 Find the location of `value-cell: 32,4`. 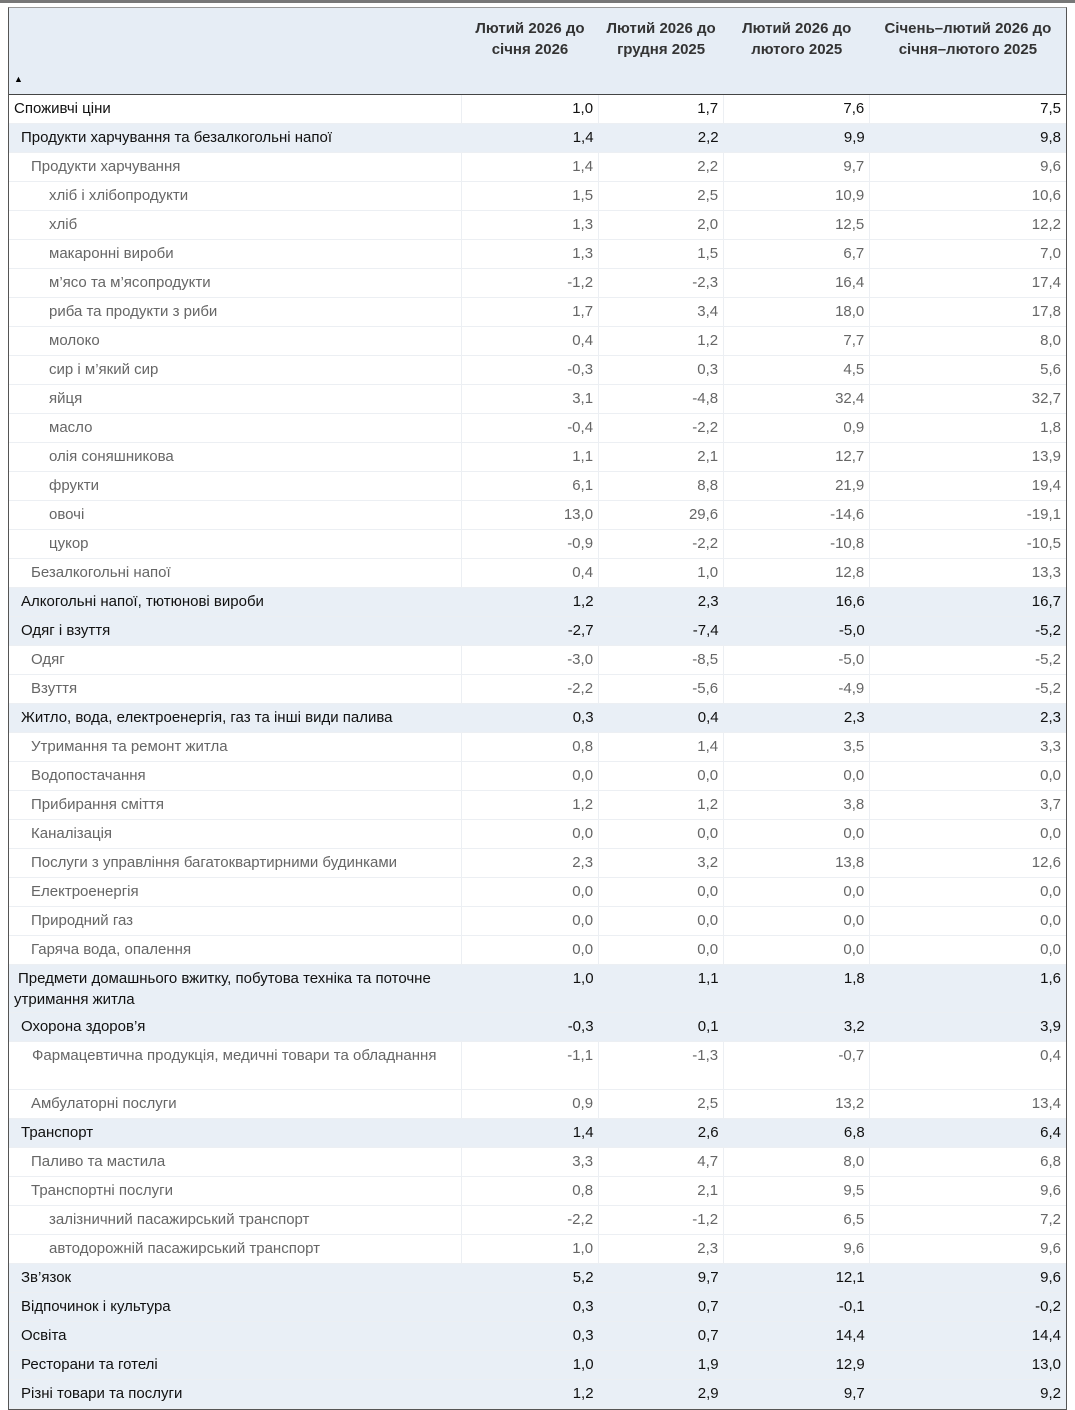

value-cell: 32,4 is located at coordinates (797, 399).